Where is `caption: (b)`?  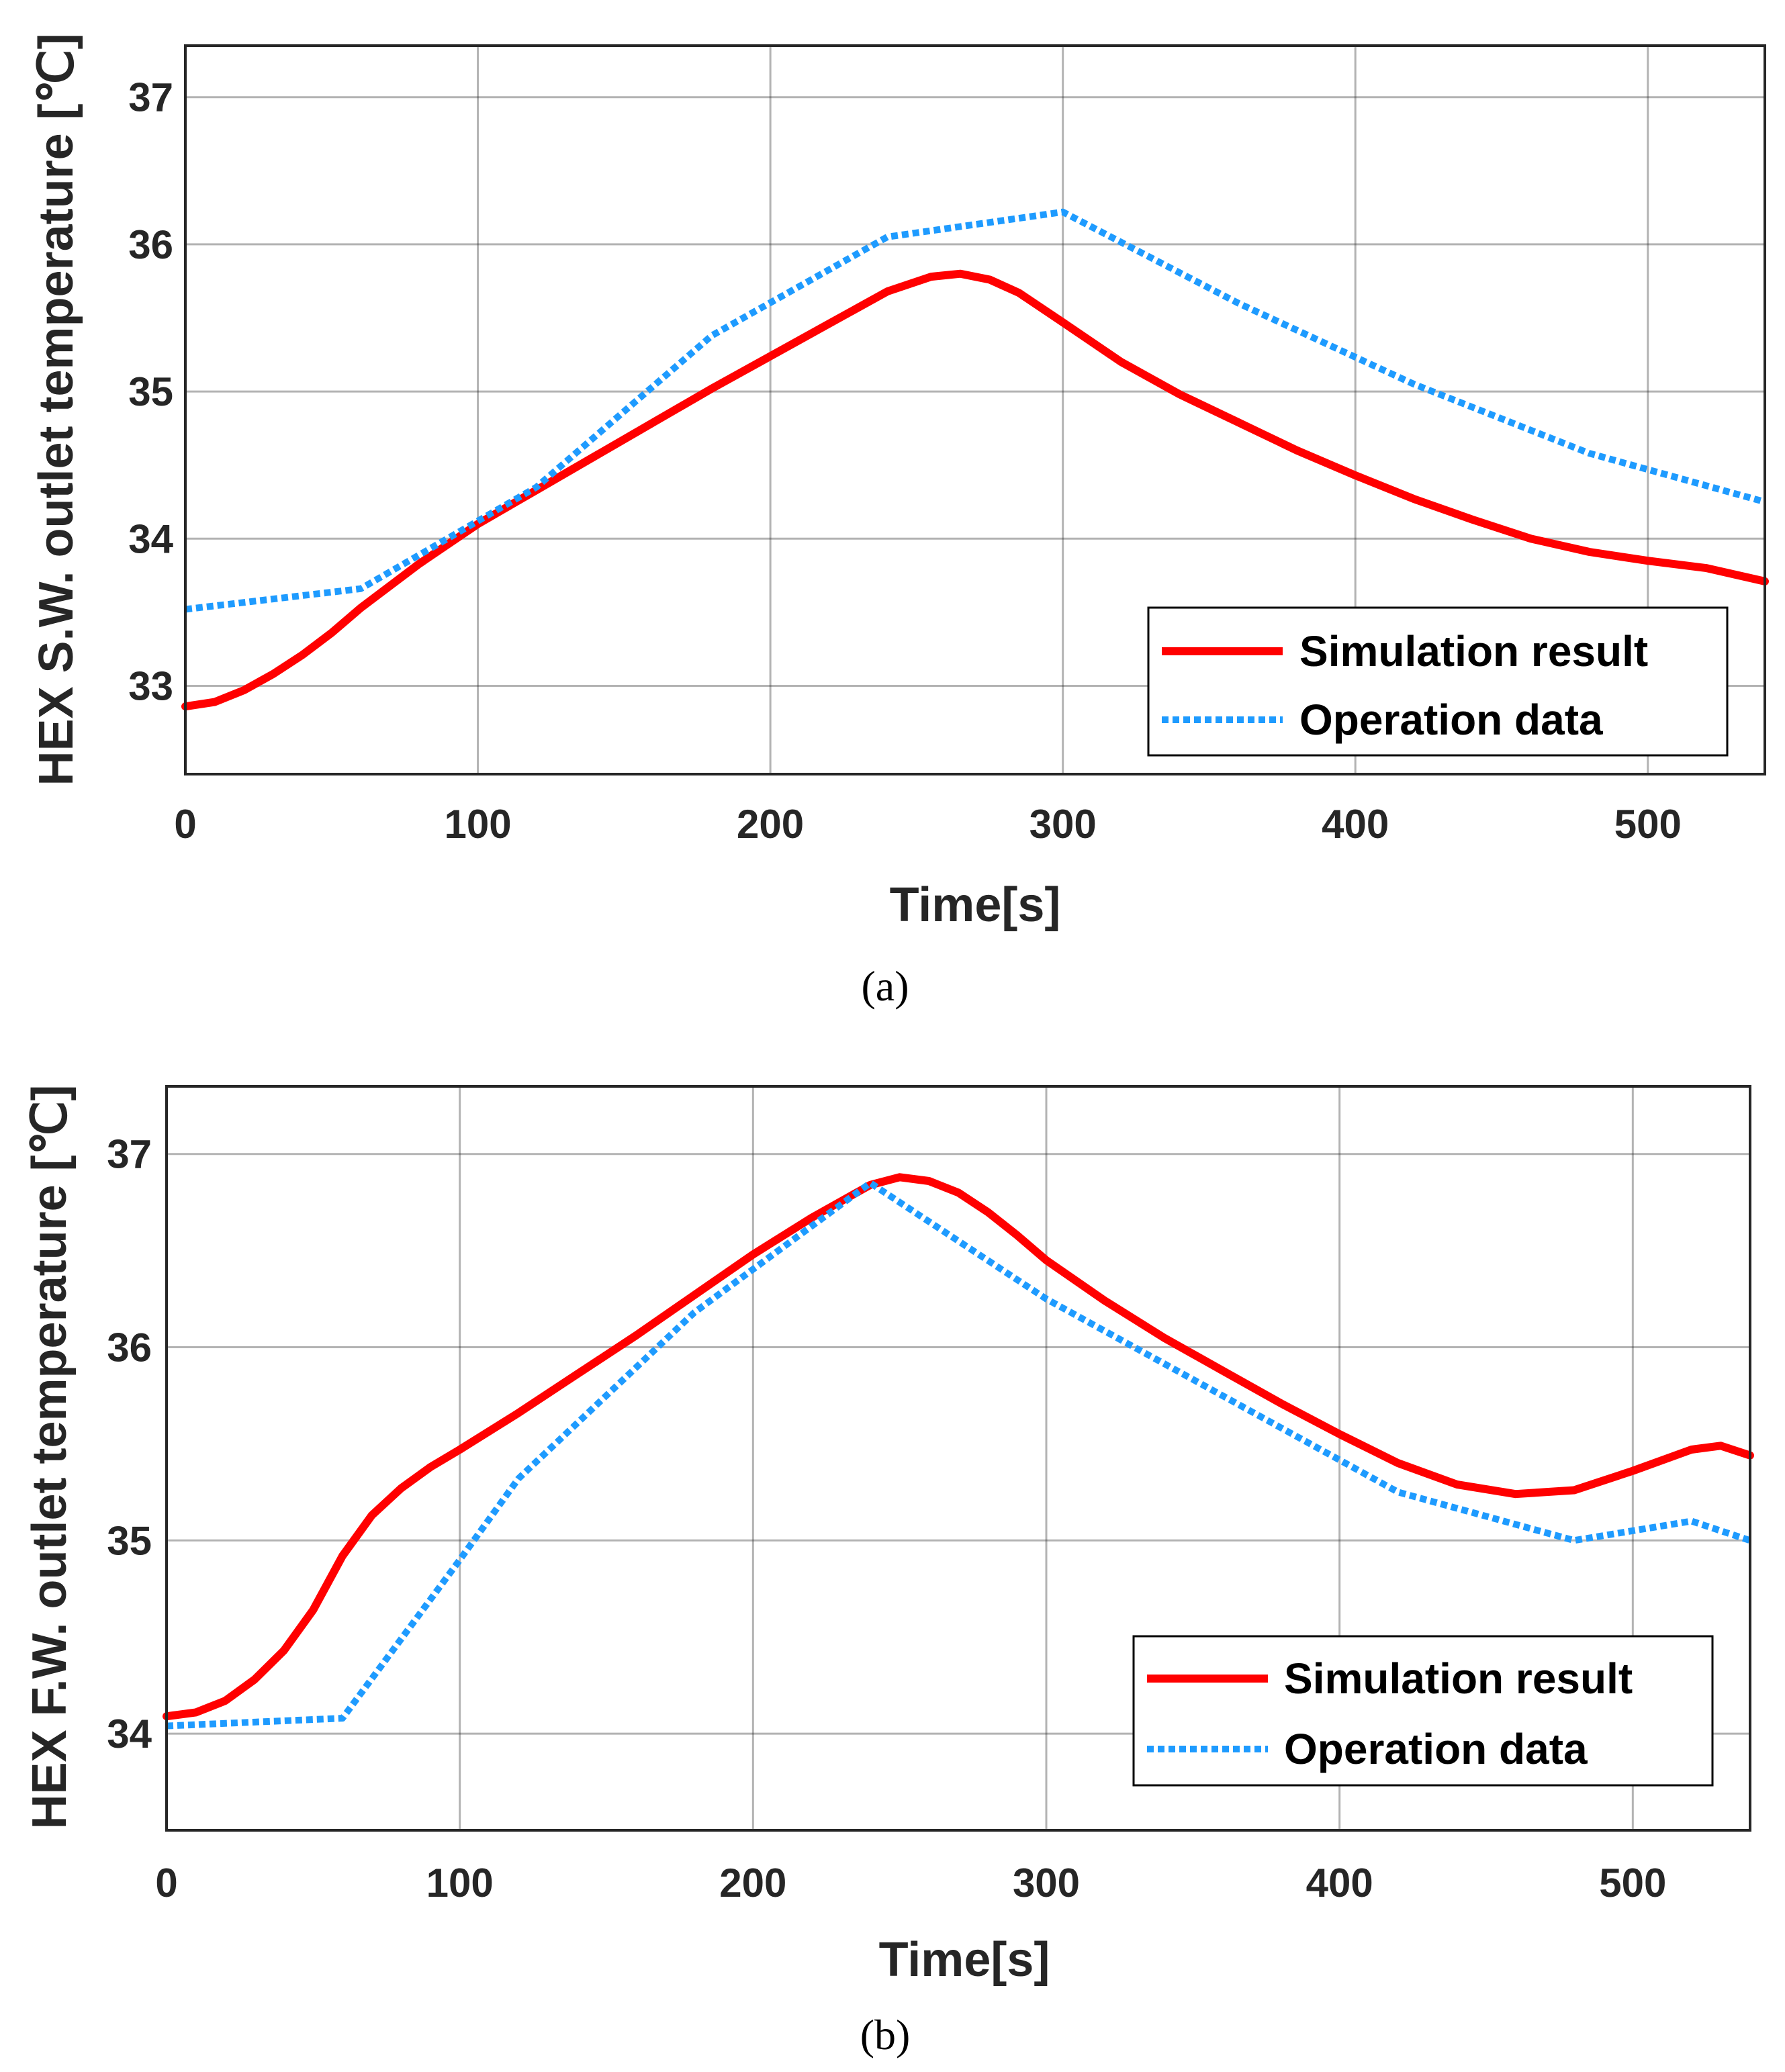 caption: (b) is located at coordinates (885, 2035).